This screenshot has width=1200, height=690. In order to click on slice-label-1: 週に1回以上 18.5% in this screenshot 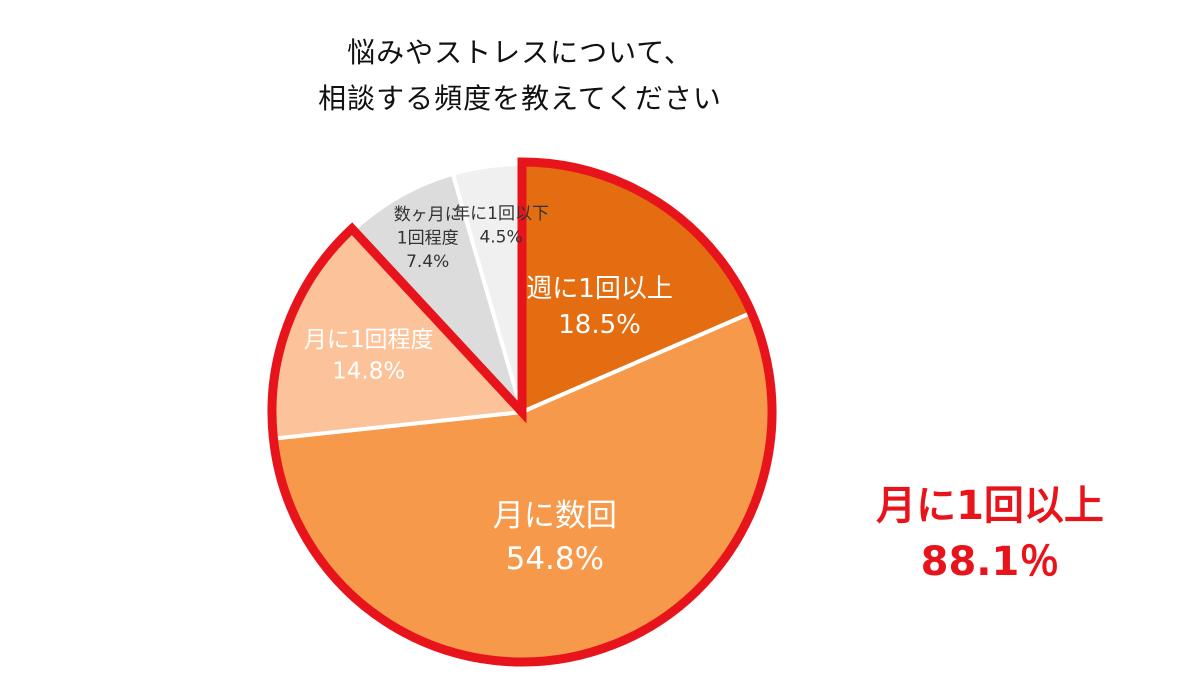, I will do `click(599, 307)`.